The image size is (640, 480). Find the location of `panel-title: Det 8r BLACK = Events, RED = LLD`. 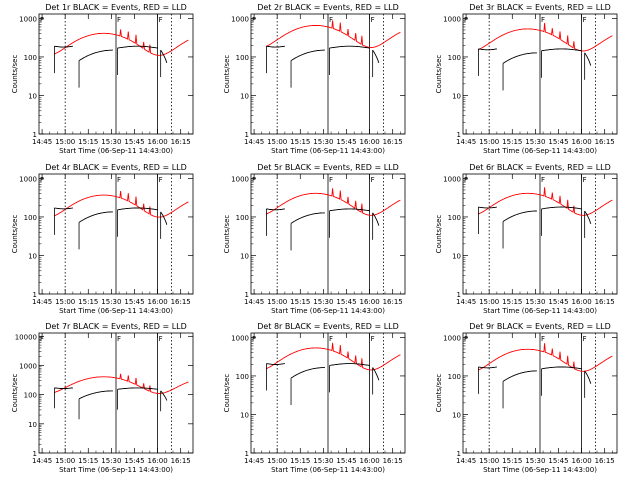

panel-title: Det 8r BLACK = Events, RED = LLD is located at coordinates (328, 326).